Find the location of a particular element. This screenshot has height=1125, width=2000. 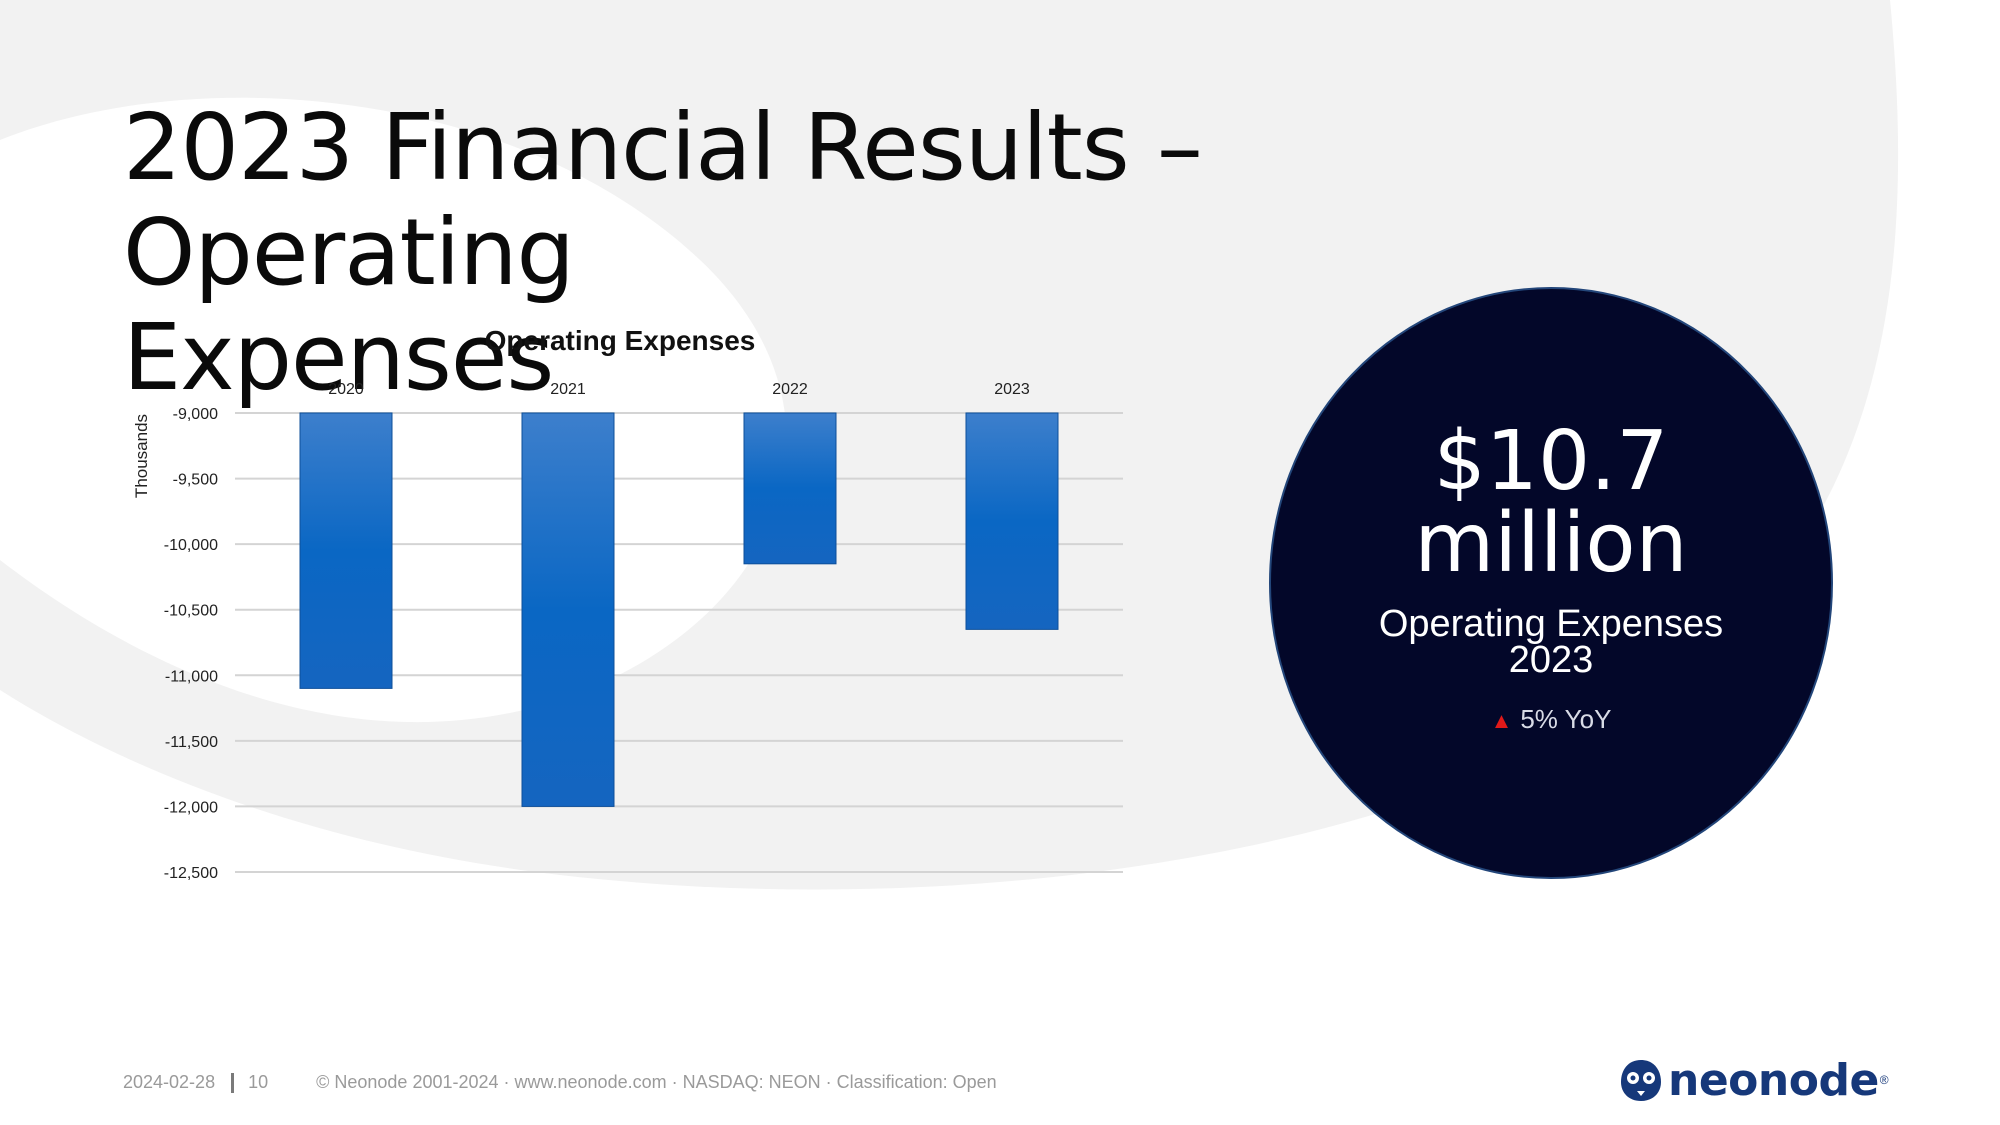

kpi-ellipse is located at coordinates (1551, 583).